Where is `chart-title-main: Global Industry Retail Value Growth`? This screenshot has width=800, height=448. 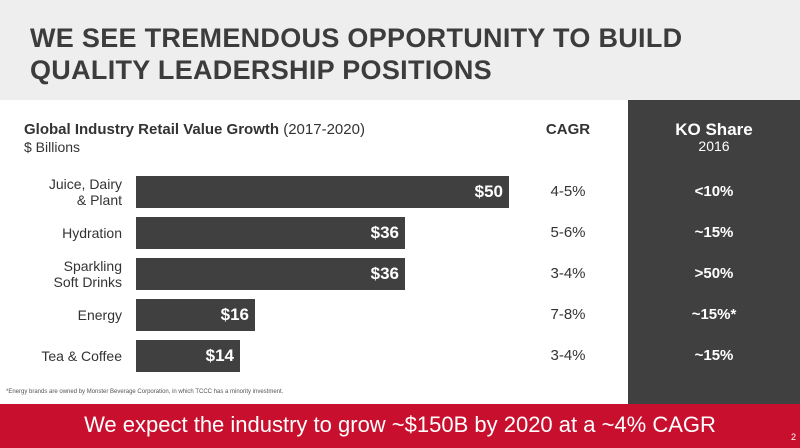 chart-title-main: Global Industry Retail Value Growth is located at coordinates (152, 129).